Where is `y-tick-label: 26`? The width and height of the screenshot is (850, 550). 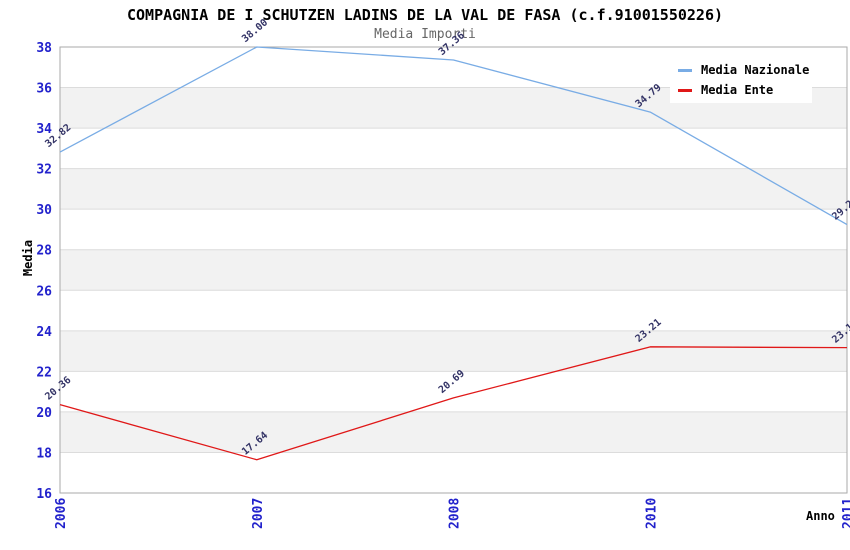
y-tick-label: 26 is located at coordinates (44, 291).